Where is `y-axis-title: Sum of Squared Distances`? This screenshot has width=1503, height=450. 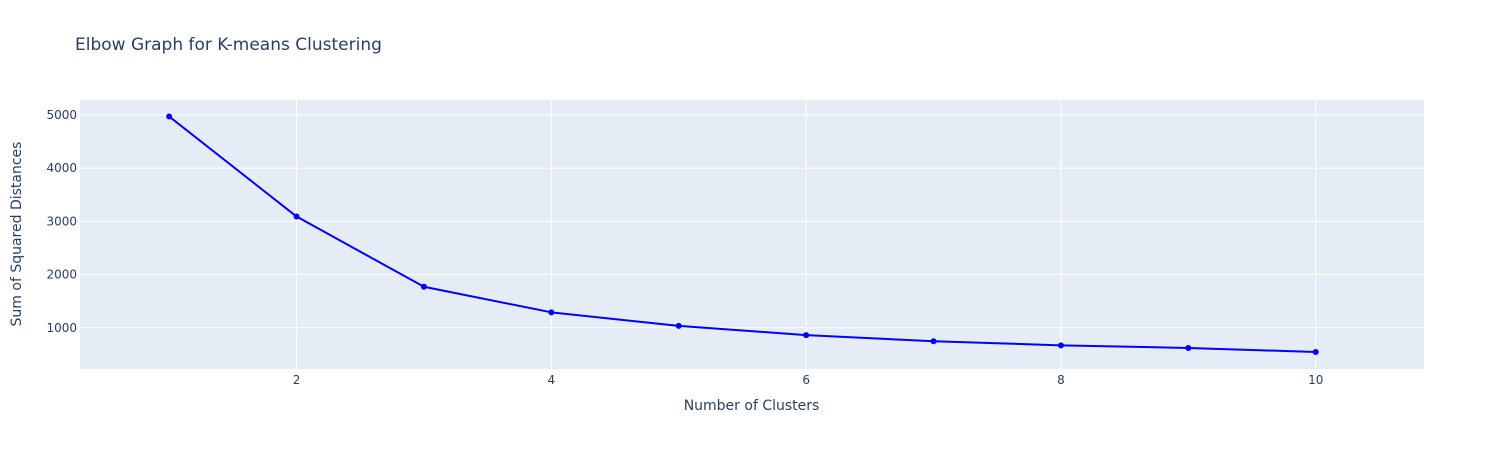 y-axis-title: Sum of Squared Distances is located at coordinates (17, 234).